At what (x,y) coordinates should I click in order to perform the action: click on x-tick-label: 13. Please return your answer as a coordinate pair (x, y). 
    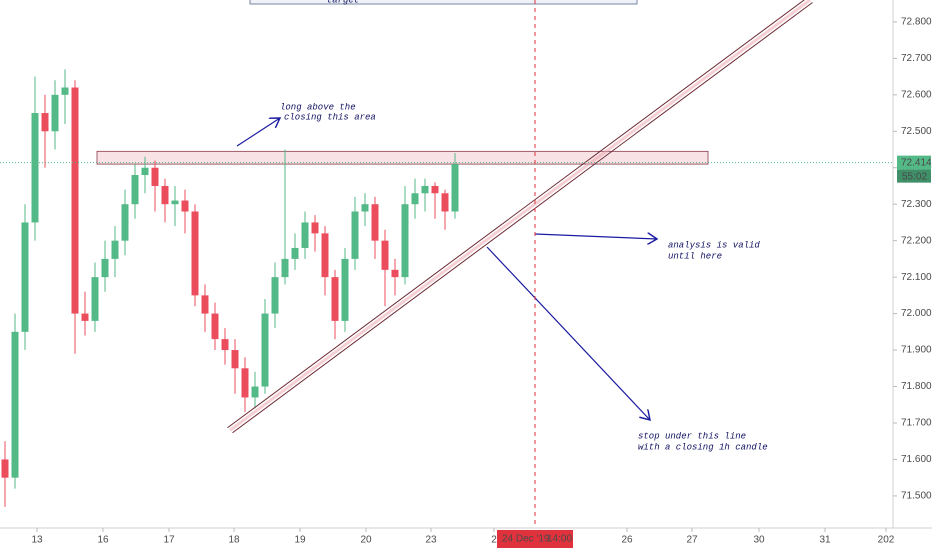
    Looking at the image, I should click on (37, 540).